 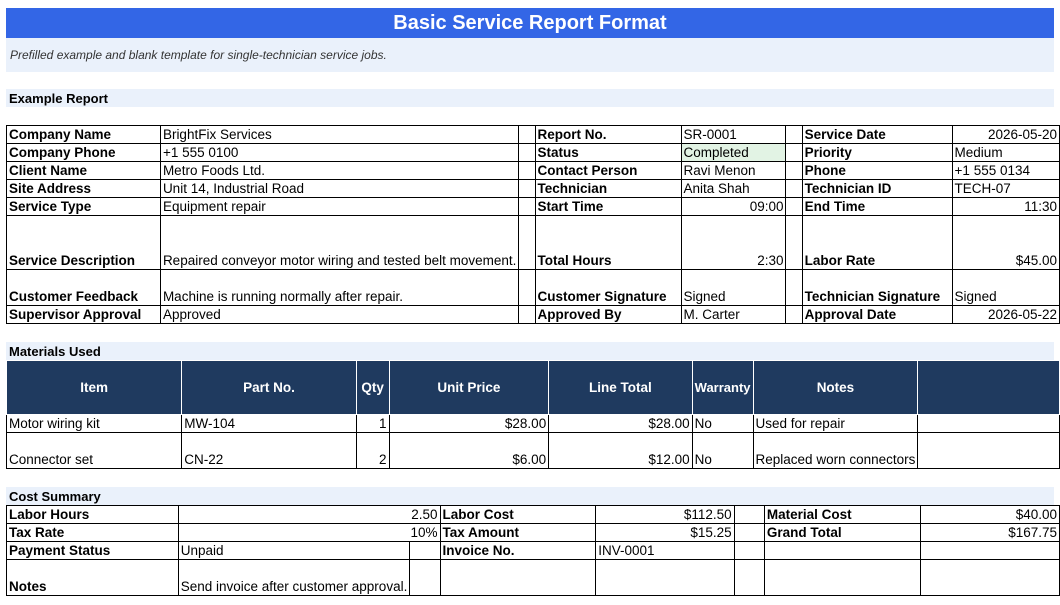 I want to click on service-type-value: Equipment repair, so click(x=339, y=206).